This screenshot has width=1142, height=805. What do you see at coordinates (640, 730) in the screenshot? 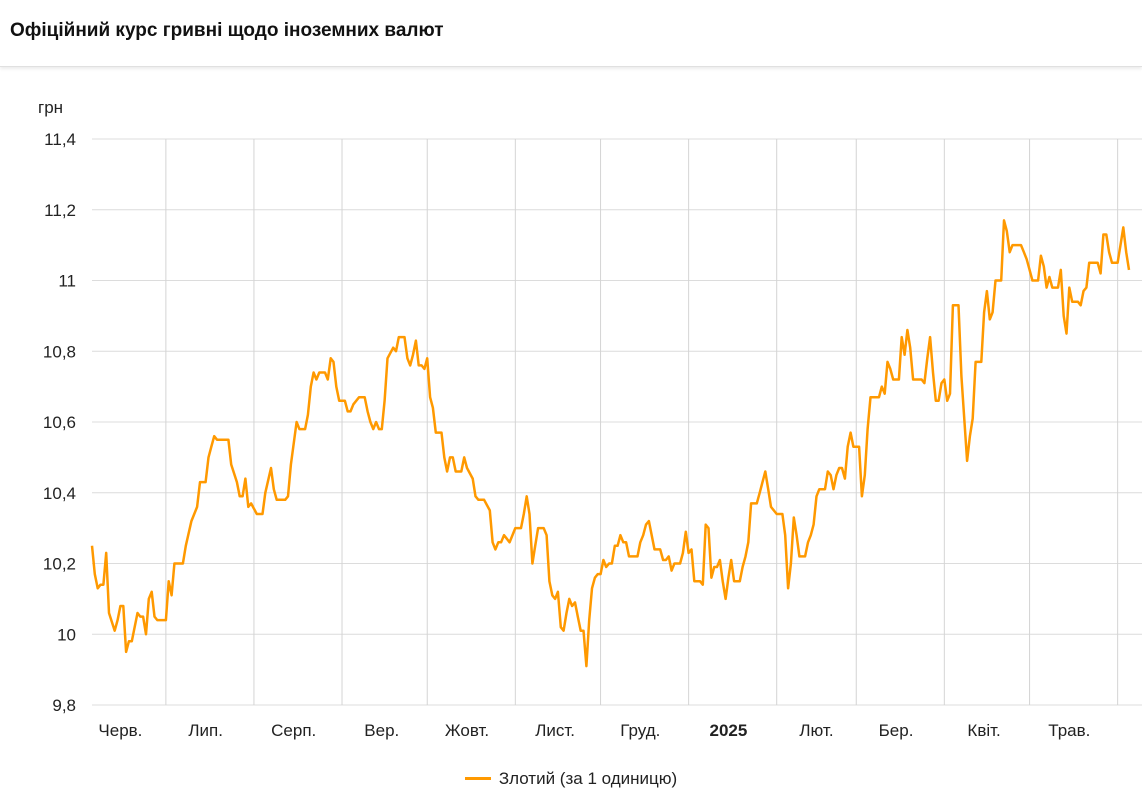
I see `x-tick-label: Груд.` at bounding box center [640, 730].